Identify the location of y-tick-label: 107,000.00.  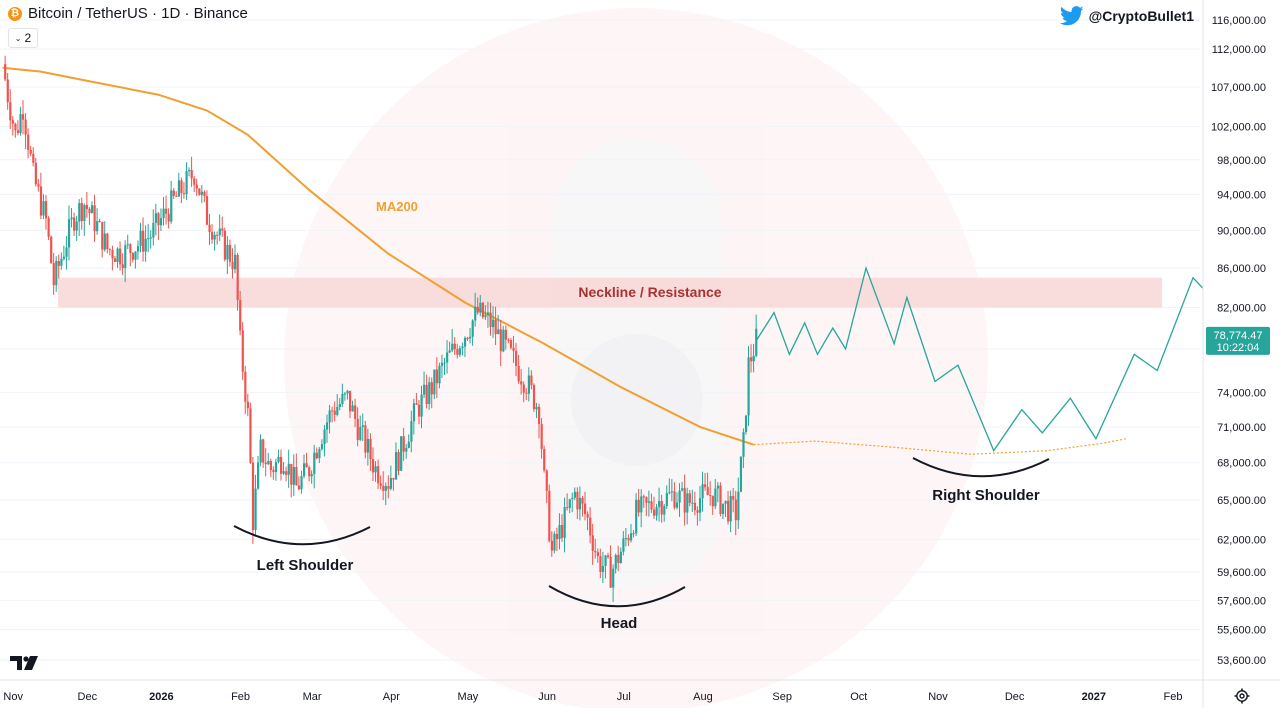
(1238, 88).